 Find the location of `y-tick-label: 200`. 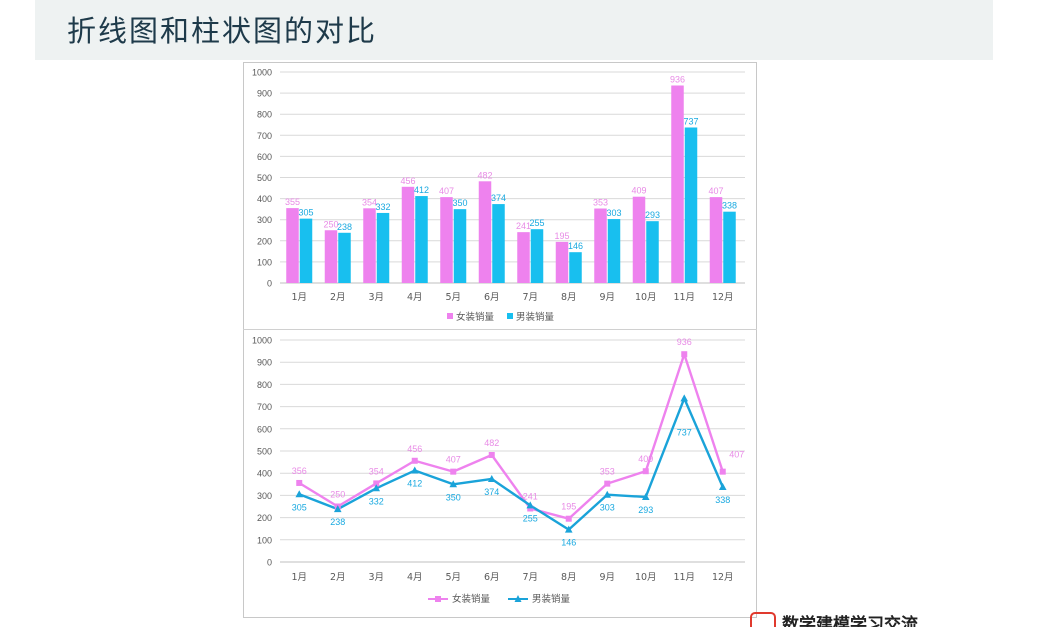

y-tick-label: 200 is located at coordinates (264, 241).